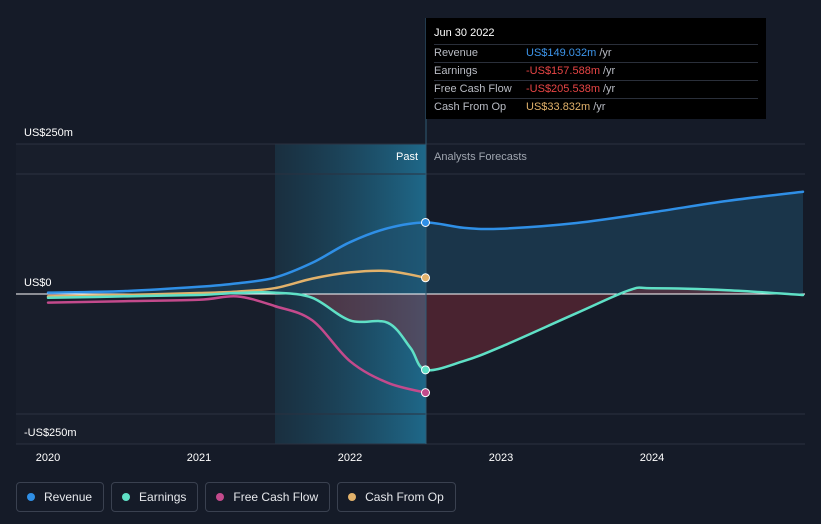 Image resolution: width=821 pixels, height=524 pixels. I want to click on y-label-bottom: -US$250m, so click(50, 433).